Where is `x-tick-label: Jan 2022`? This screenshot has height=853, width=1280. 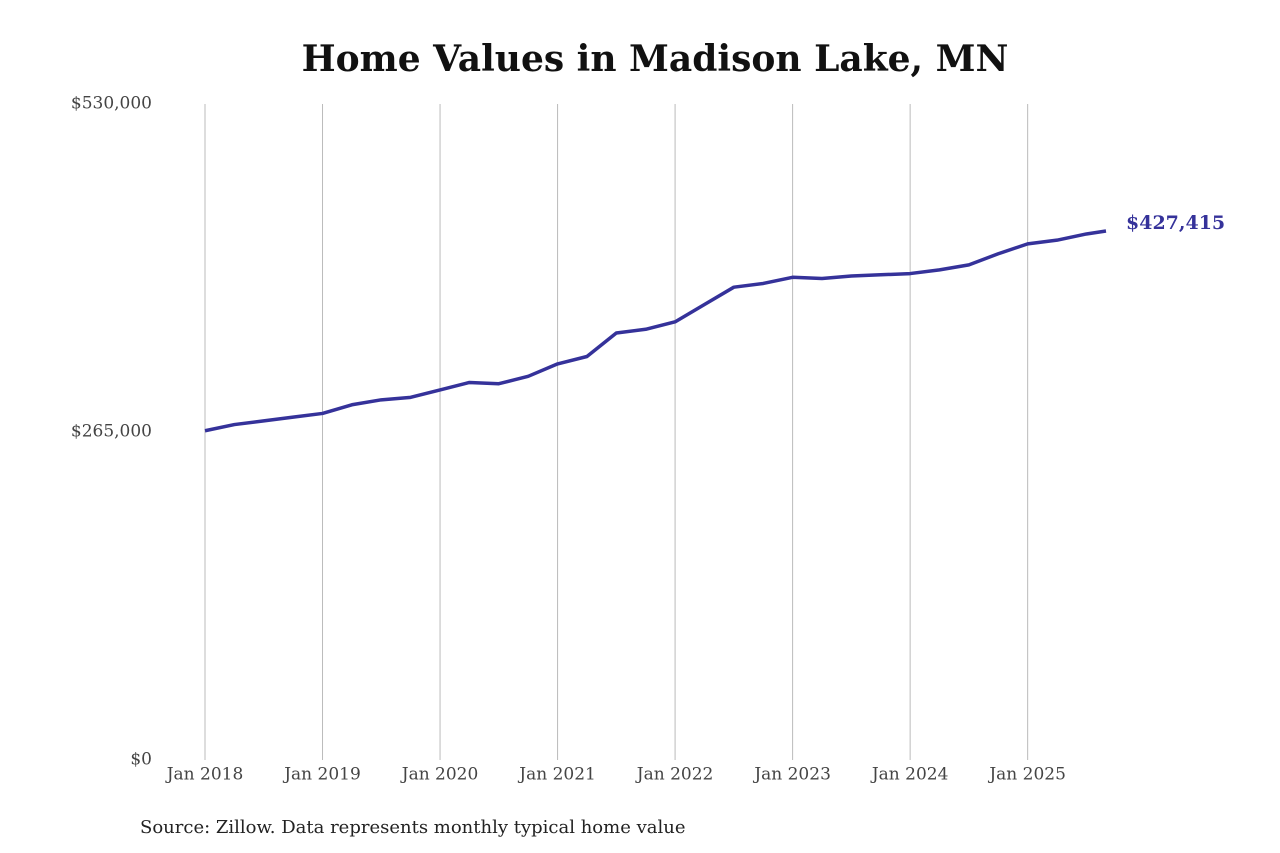 x-tick-label: Jan 2022 is located at coordinates (674, 775).